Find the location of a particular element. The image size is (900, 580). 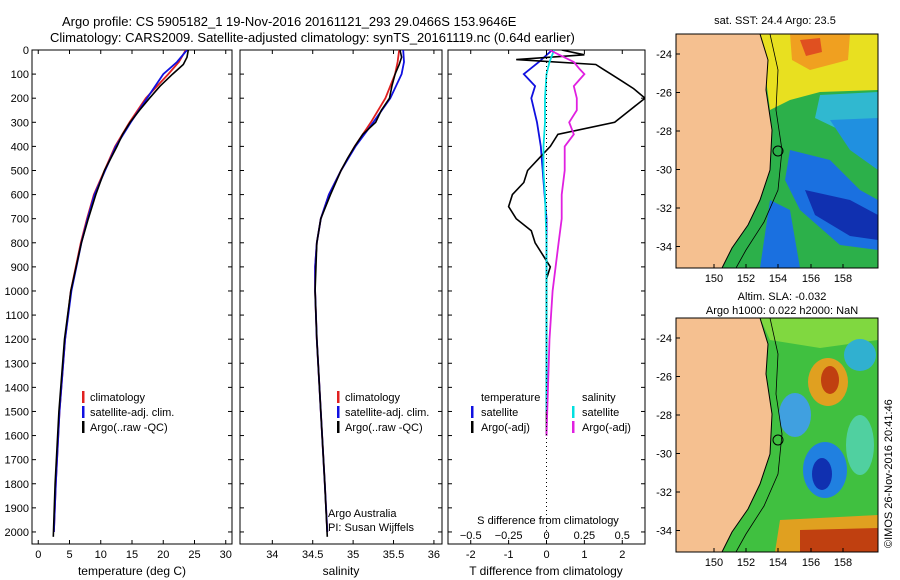

difference-xlabel: T difference from climatology is located at coordinates (546, 571).